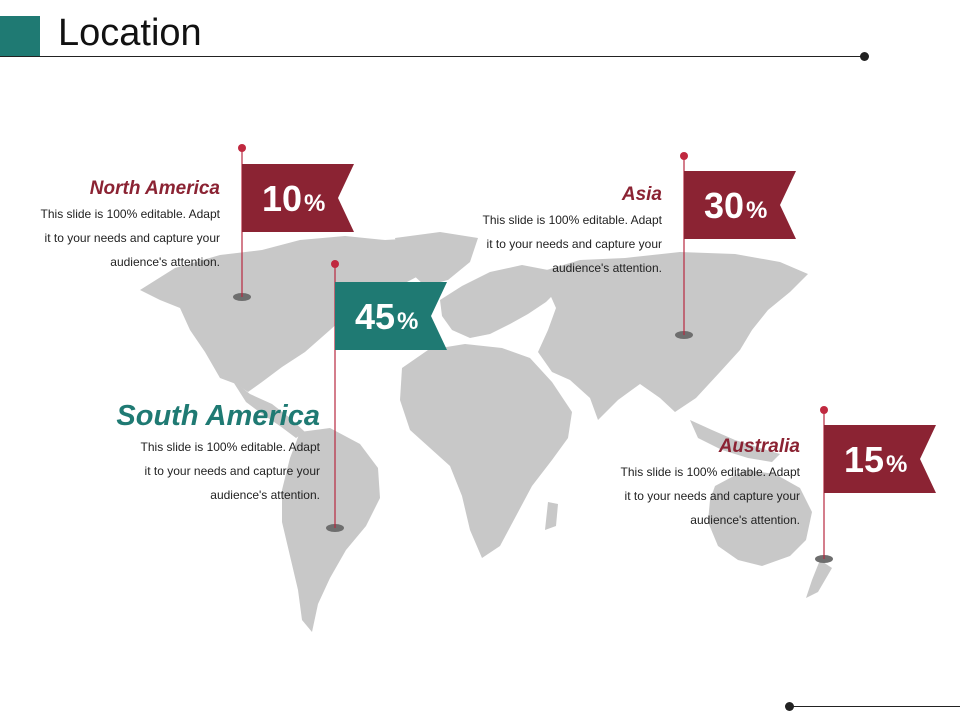 This screenshot has width=960, height=720. I want to click on asia-desc-line-2: it to your needs and capture your, so click(574, 244).